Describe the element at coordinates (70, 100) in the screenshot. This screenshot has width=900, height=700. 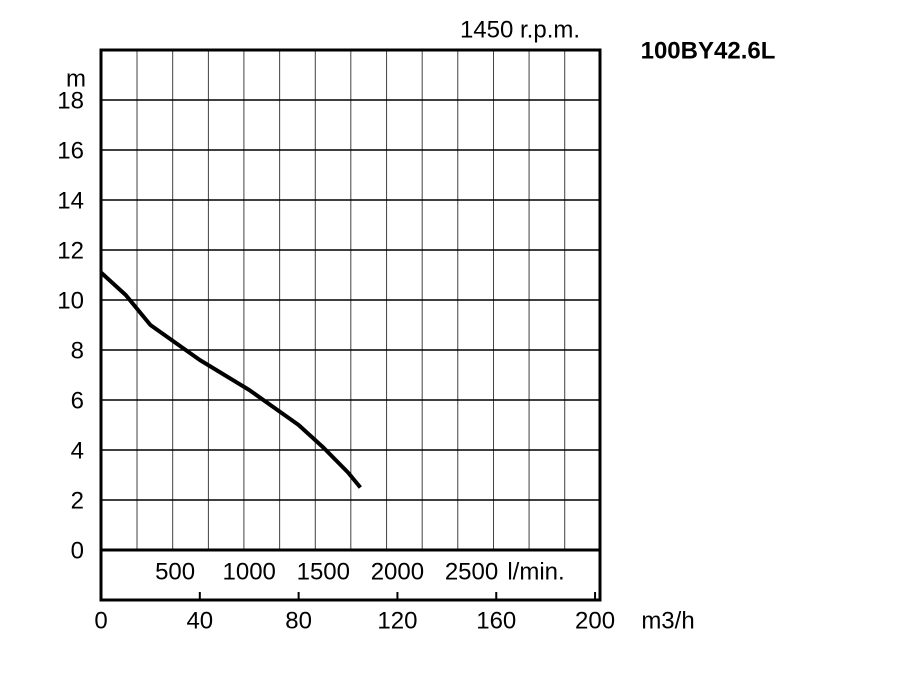
I see `y-tick-label: 18` at that location.